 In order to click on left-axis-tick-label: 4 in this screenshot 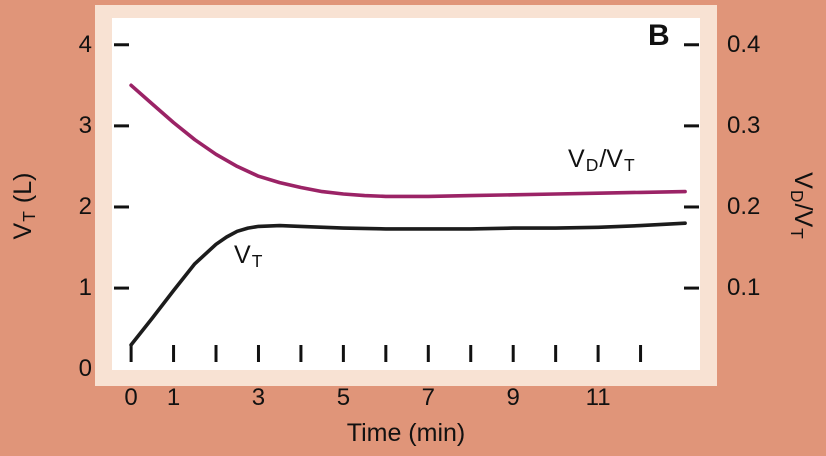, I will do `click(85, 44)`.